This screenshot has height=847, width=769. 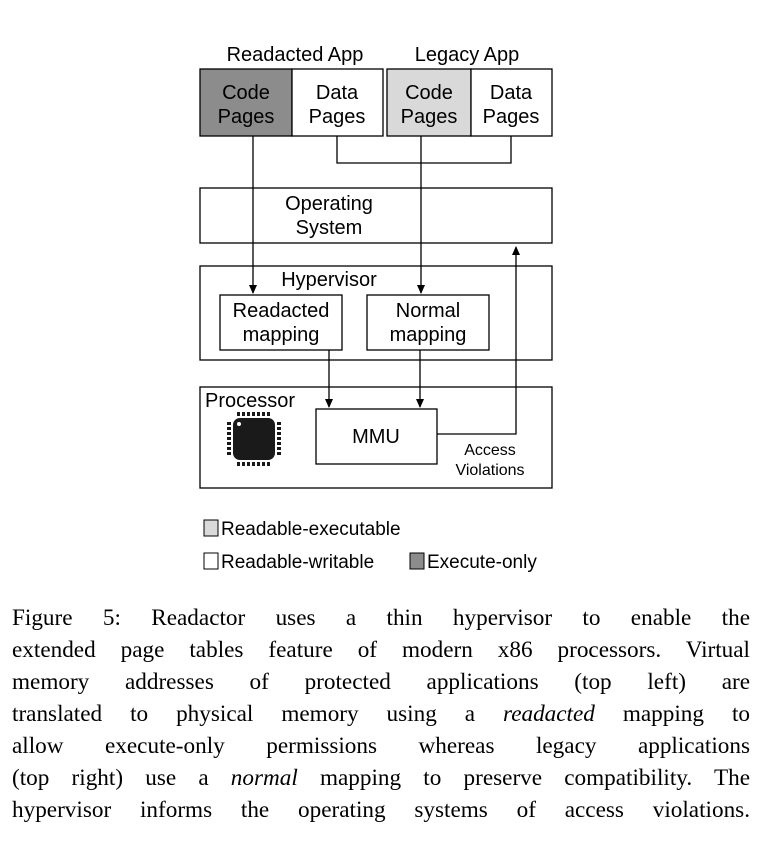 I want to click on normal-mapping-label-1: Normal, so click(x=428, y=311).